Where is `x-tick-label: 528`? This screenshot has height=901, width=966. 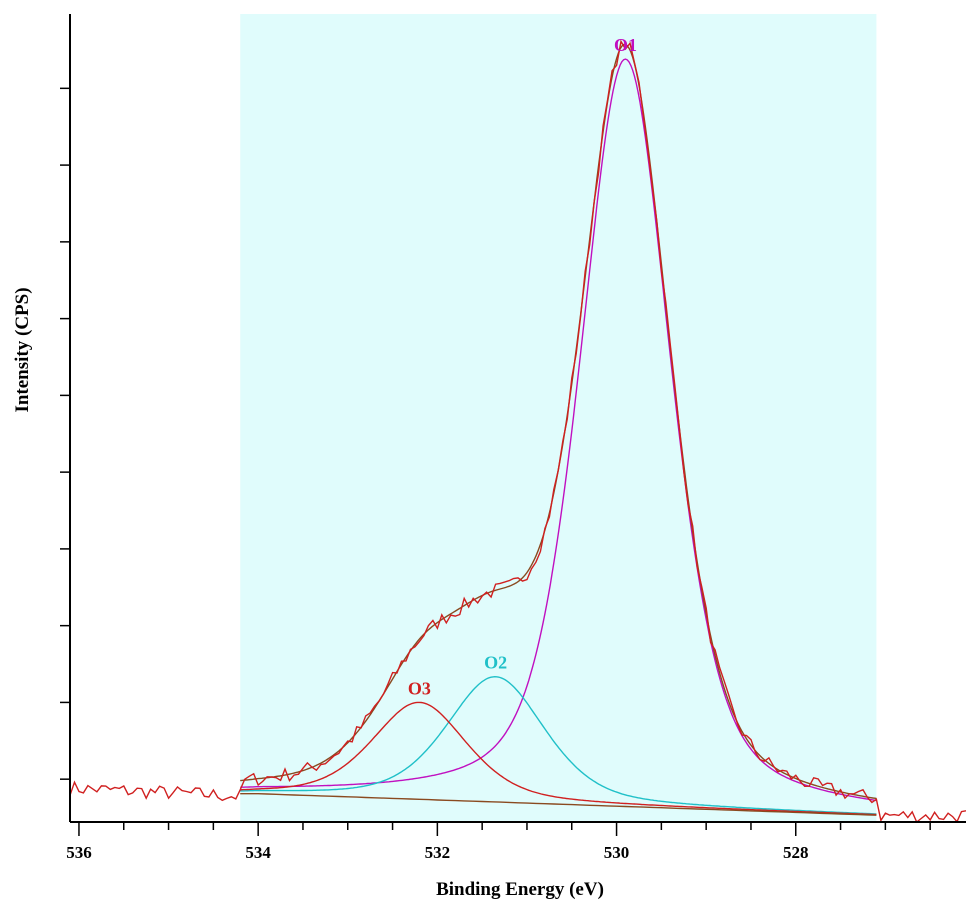
x-tick-label: 528 is located at coordinates (796, 852).